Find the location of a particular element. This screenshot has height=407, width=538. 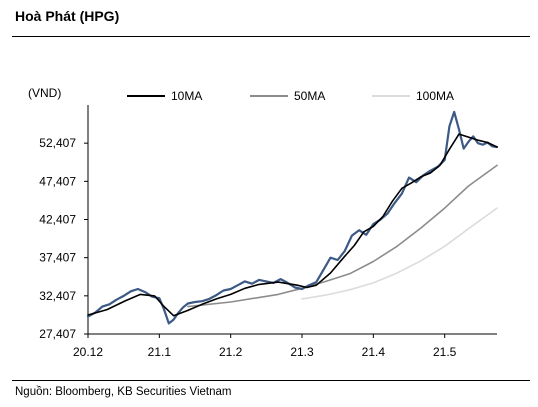

source-note: Nguồn: Bloomberg, KB Securities Vietnam is located at coordinates (123, 392).